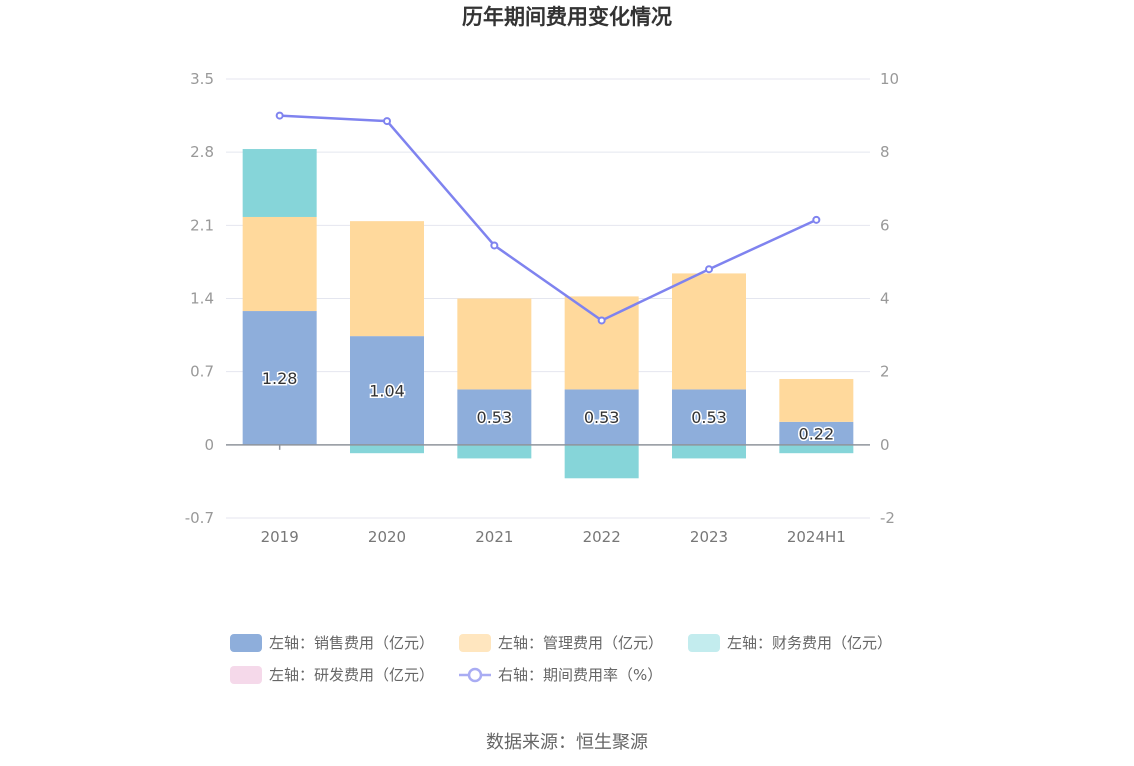  What do you see at coordinates (889, 79) in the screenshot?
I see `right-axis-tick-label: 10` at bounding box center [889, 79].